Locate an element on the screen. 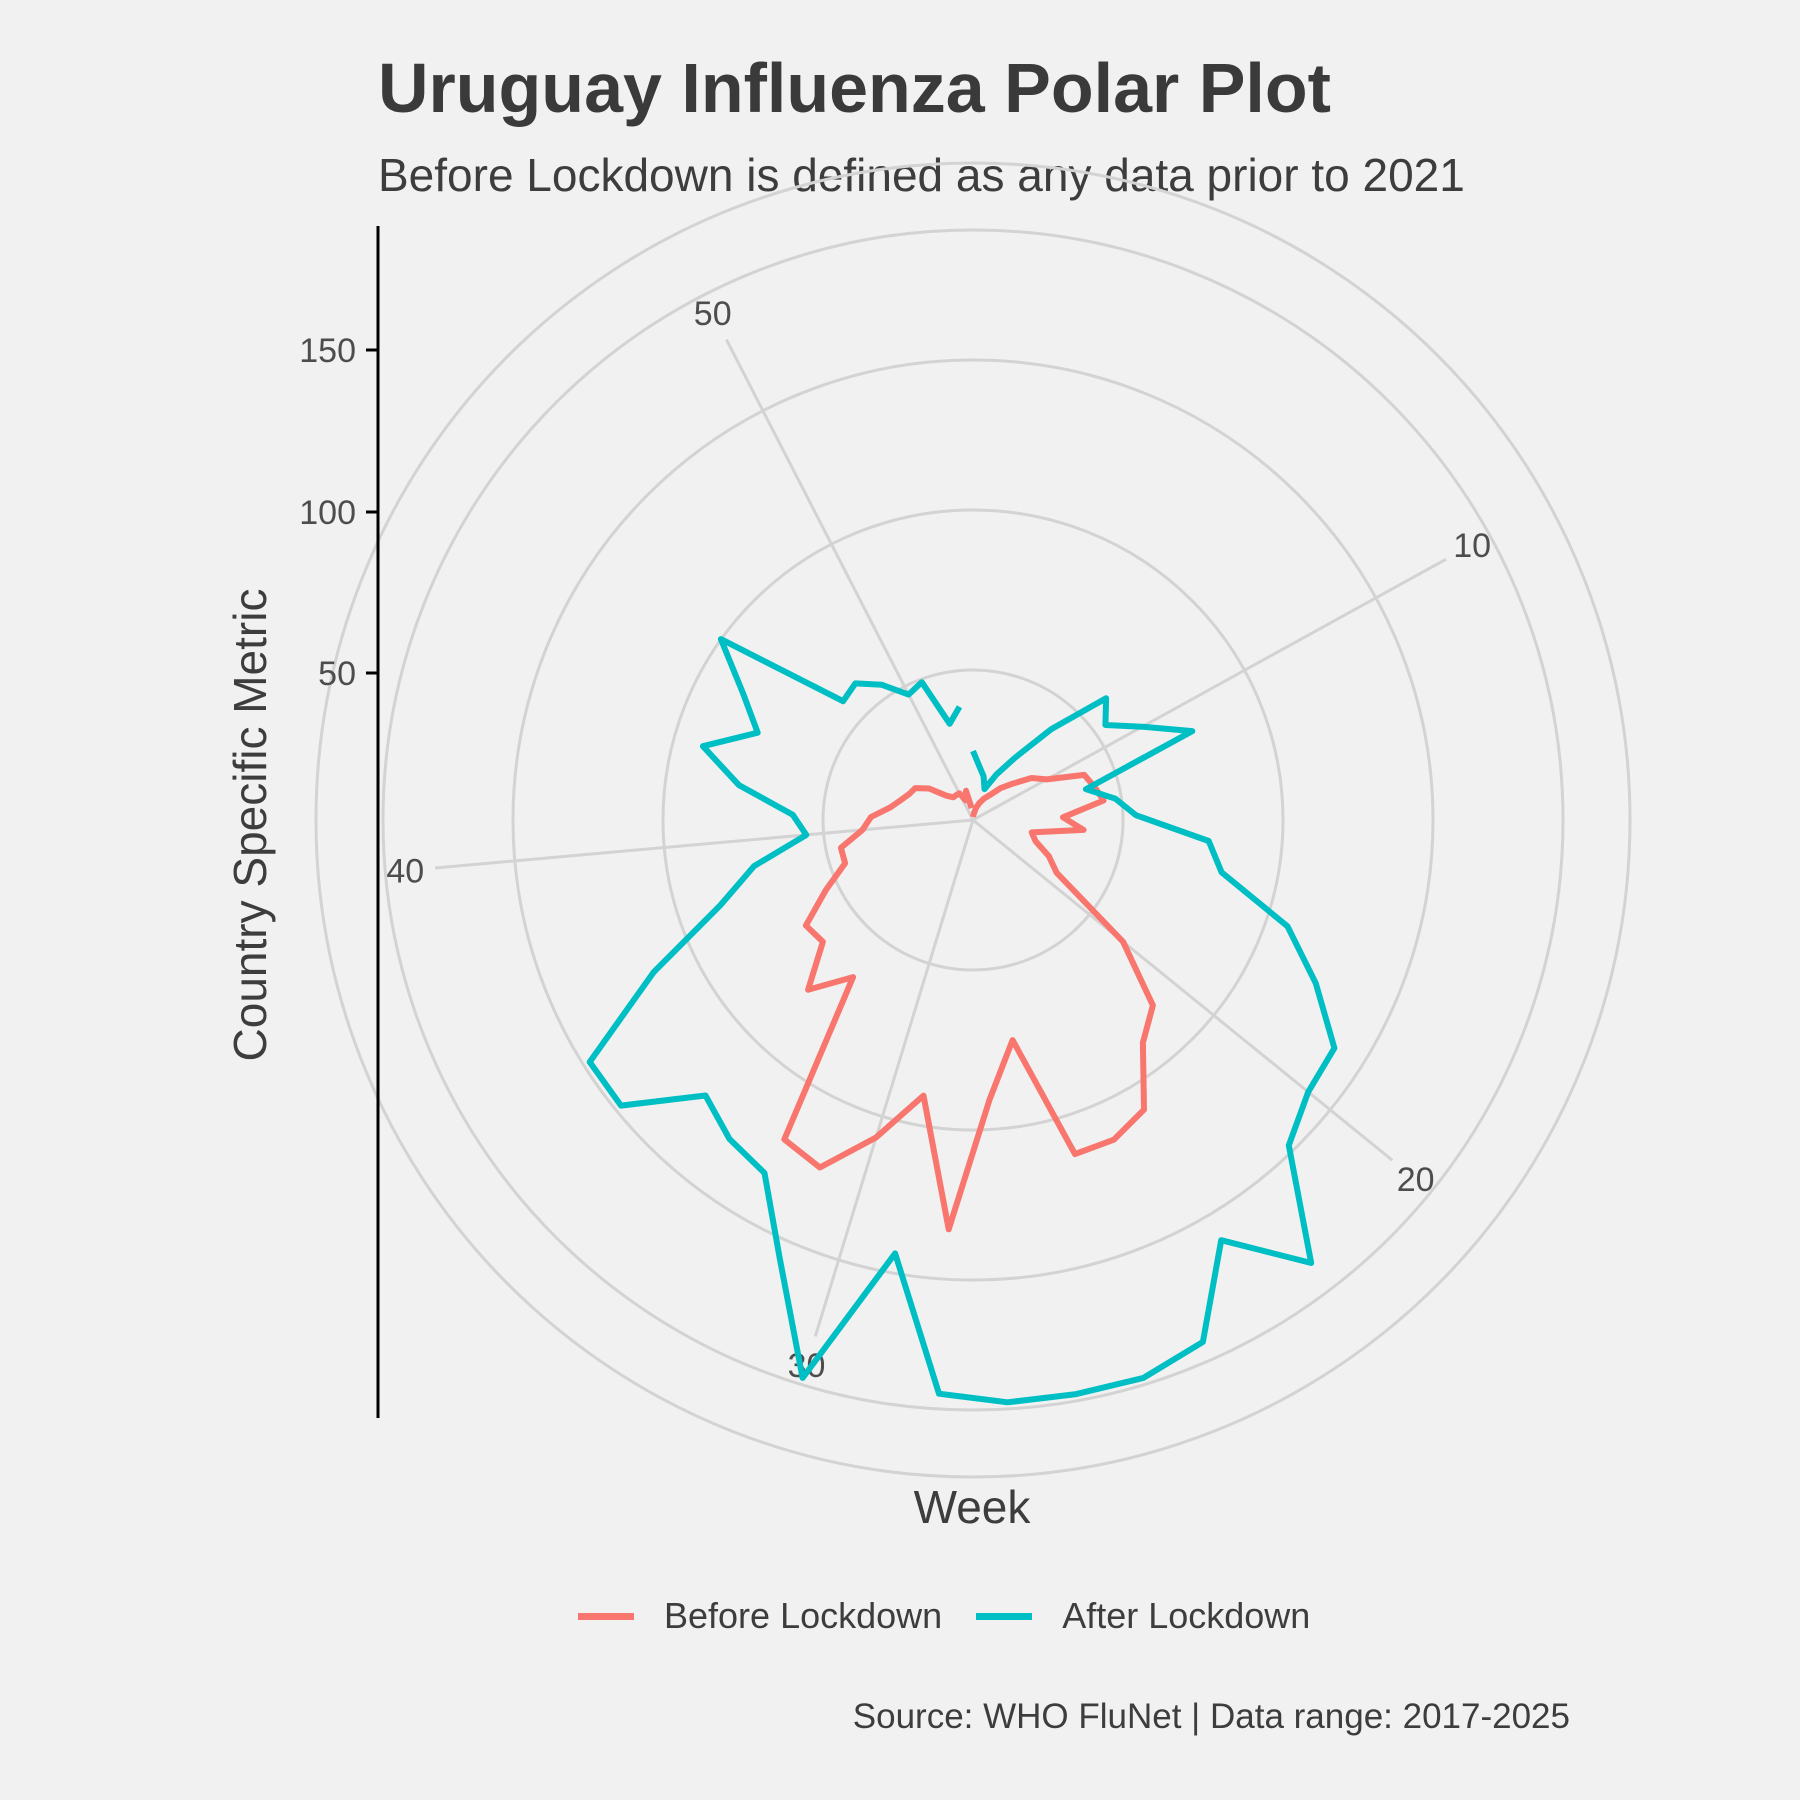  y-tick-label-100: 100 is located at coordinates (327, 513).